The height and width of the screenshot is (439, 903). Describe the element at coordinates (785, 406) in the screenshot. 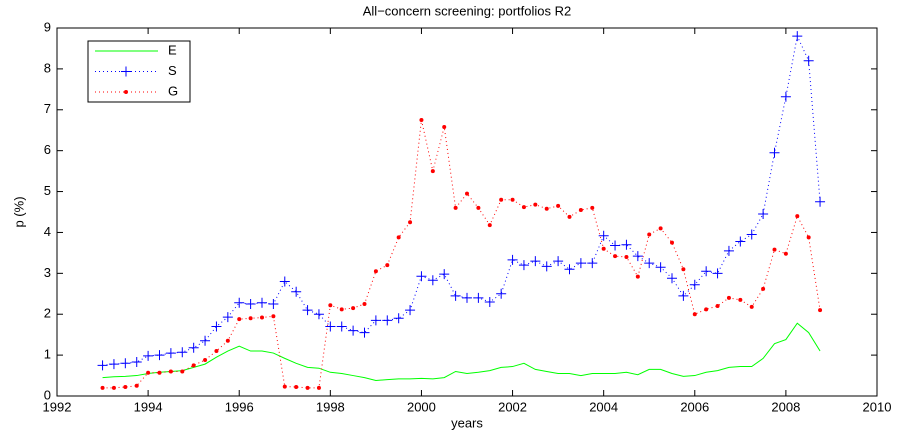

I see `x-tick-label: 2008` at that location.